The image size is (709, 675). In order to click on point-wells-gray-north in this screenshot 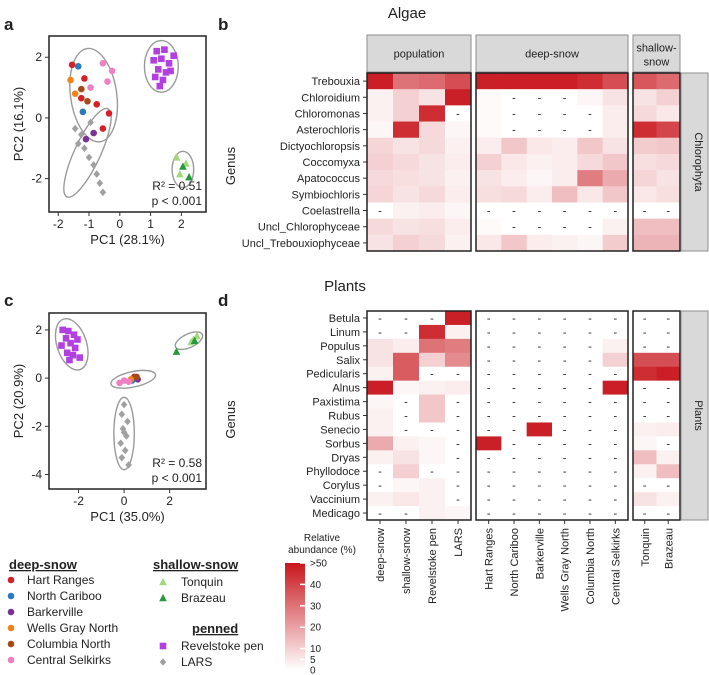, I will do `click(75, 93)`.